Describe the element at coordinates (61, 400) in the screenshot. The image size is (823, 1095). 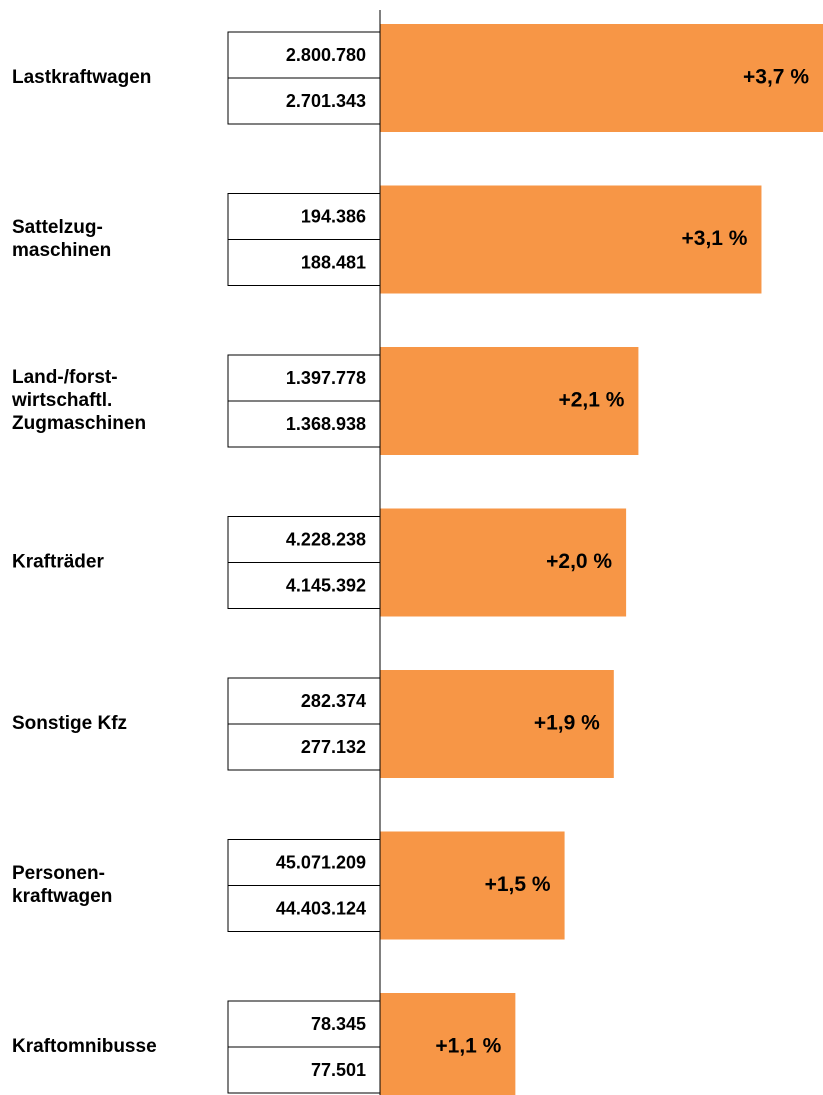
I see `category-label: wirtschaftl.` at that location.